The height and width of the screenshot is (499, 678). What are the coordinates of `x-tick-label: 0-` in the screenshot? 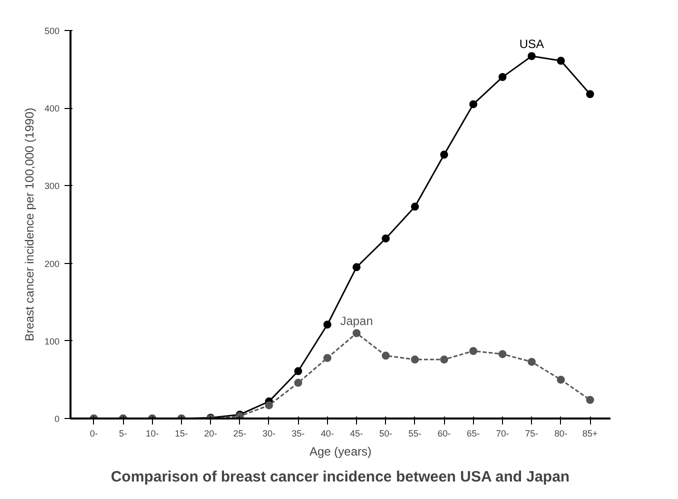 It's located at (94, 433).